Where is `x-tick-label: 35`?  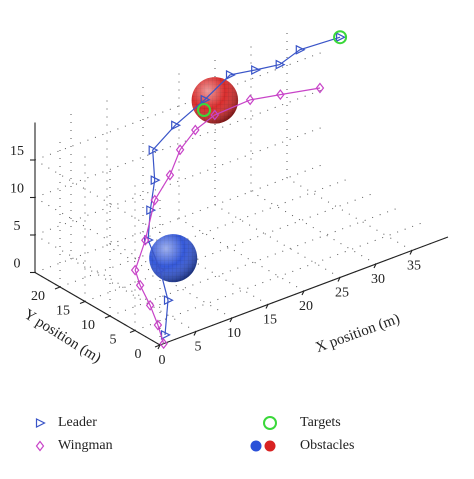 x-tick-label: 35 is located at coordinates (414, 266).